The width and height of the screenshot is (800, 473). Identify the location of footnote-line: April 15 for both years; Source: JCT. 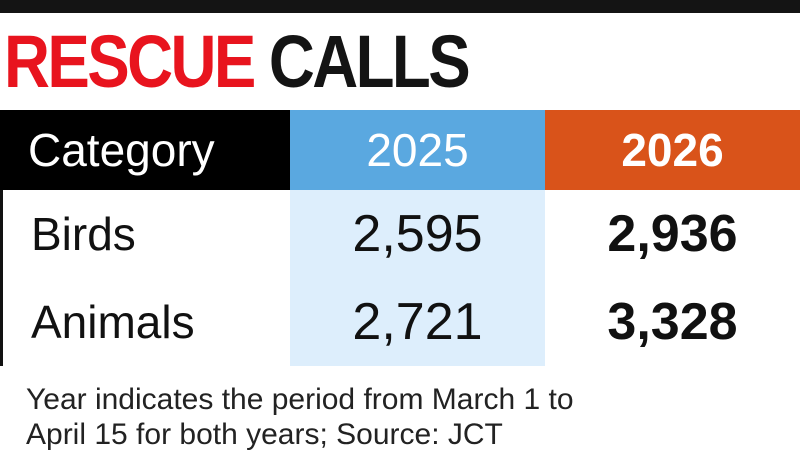
(264, 434).